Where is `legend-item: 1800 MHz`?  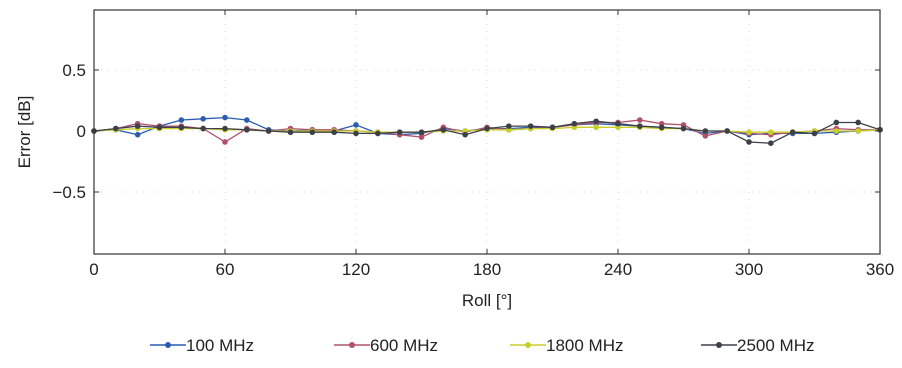 legend-item: 1800 MHz is located at coordinates (566, 345).